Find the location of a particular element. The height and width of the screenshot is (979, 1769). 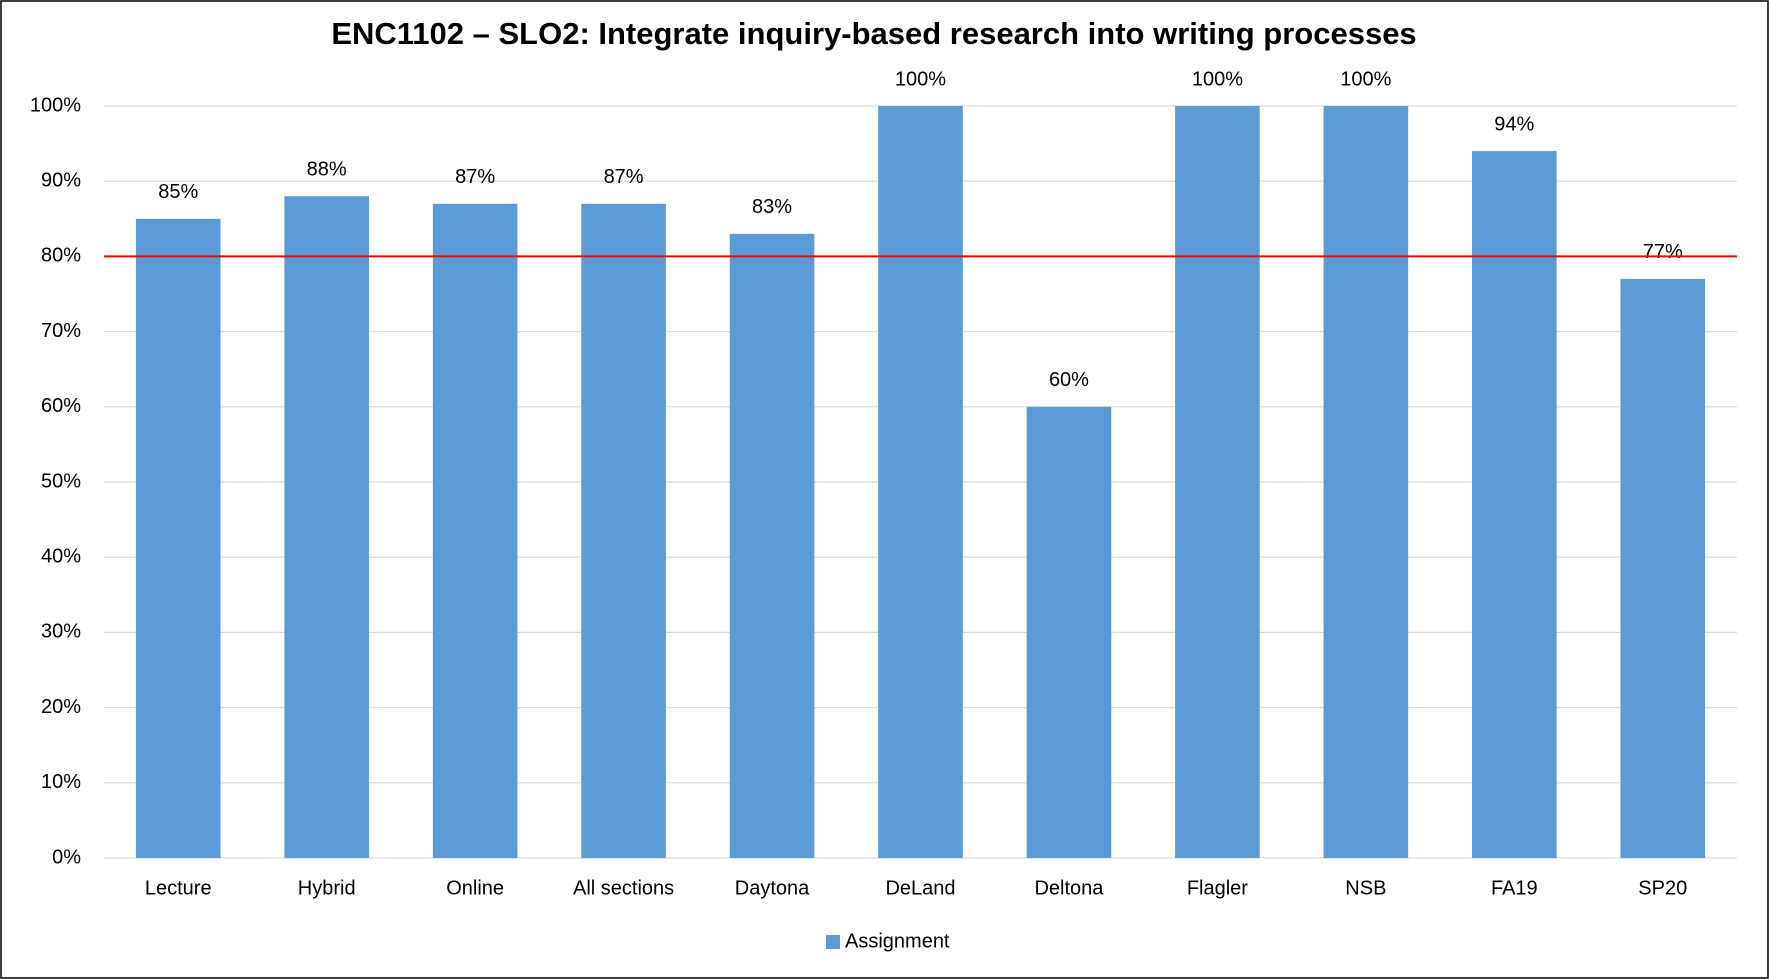

x-tick-label: SP20 is located at coordinates (1662, 888).